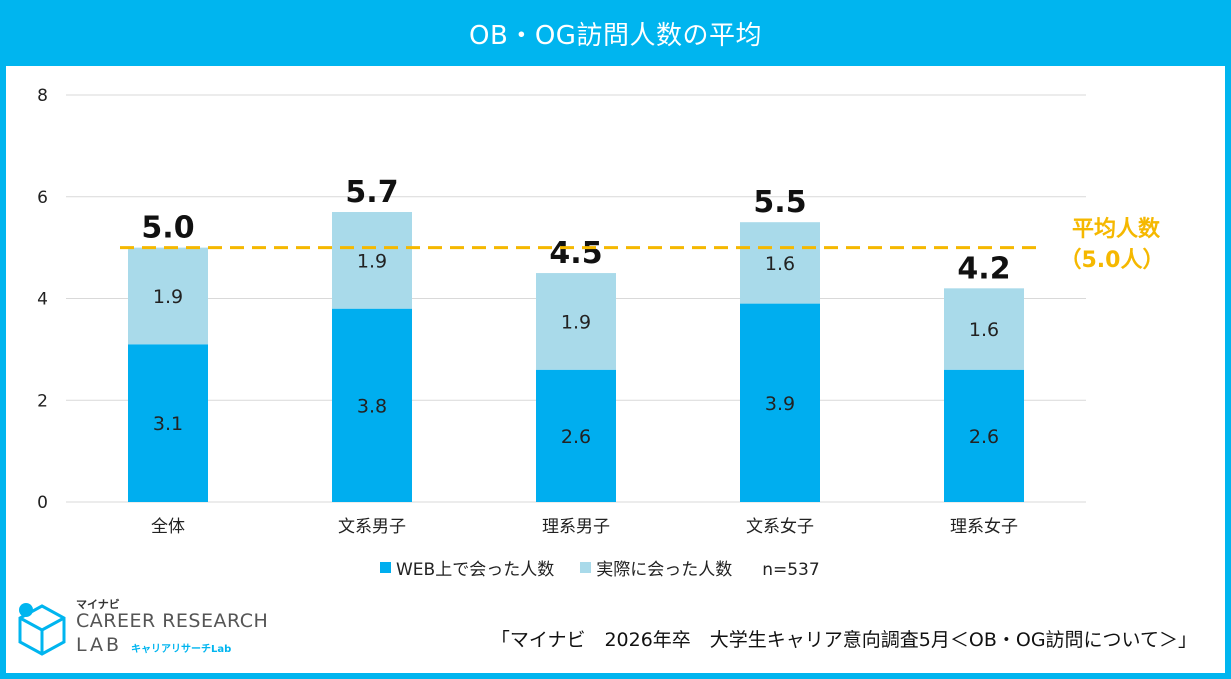 The width and height of the screenshot is (1231, 679). I want to click on x-tick-label: 全体, so click(168, 527).